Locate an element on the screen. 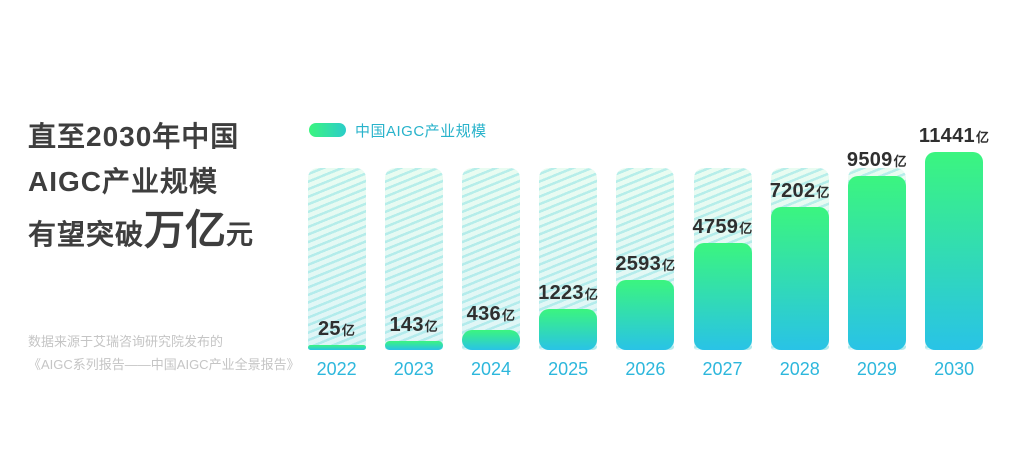  page-title: 直至2030年中国 AIGC产业规模 有望突破万亿元 is located at coordinates (164, 187).